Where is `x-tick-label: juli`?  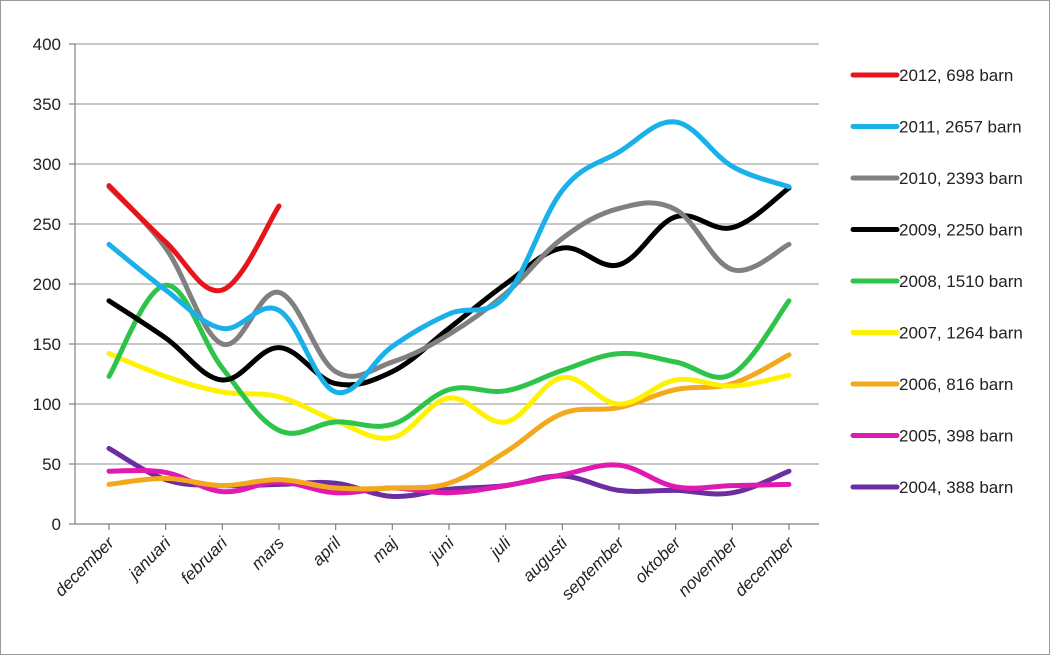 x-tick-label: juli is located at coordinates (500, 548).